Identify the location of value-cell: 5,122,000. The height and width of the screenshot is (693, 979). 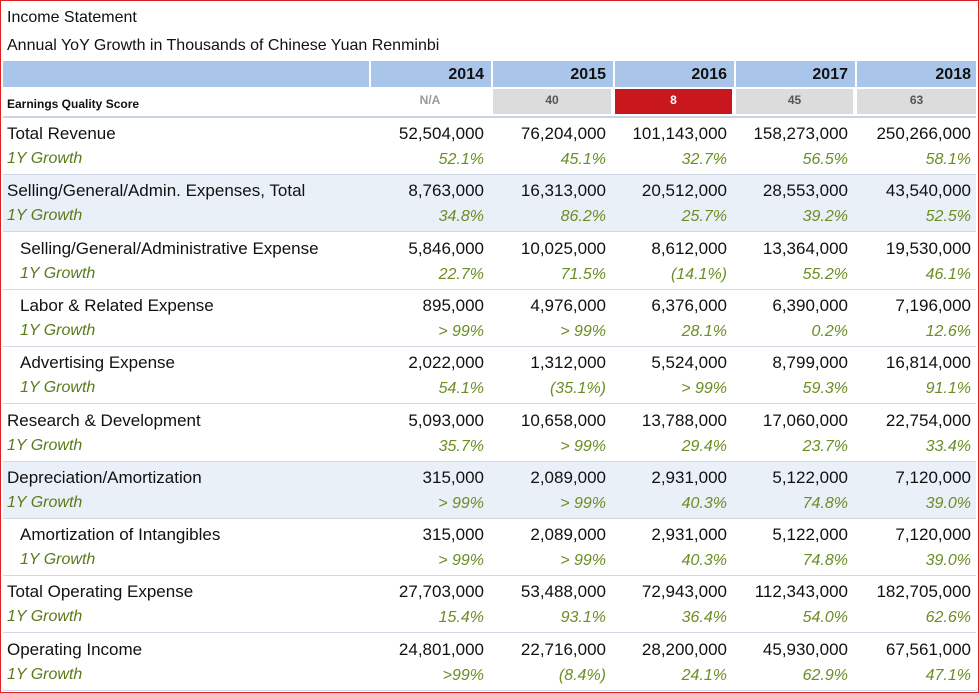
(810, 477).